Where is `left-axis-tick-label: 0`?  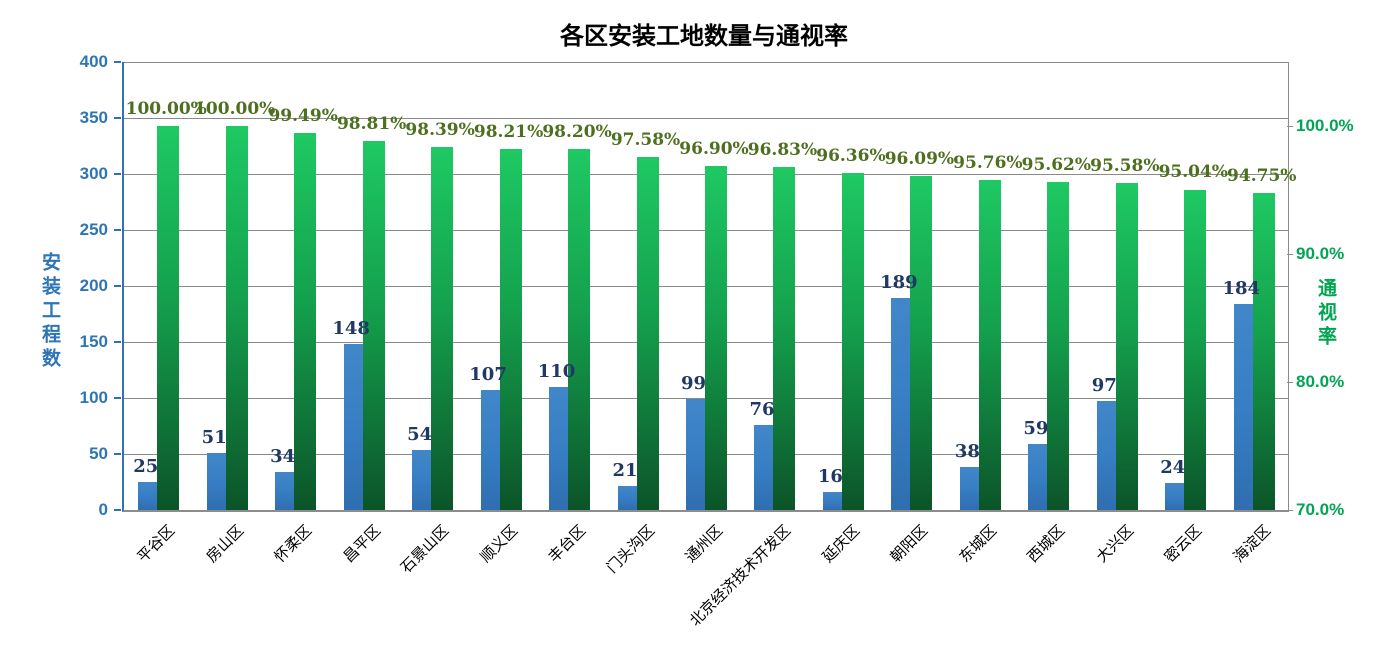 left-axis-tick-label: 0 is located at coordinates (103, 509).